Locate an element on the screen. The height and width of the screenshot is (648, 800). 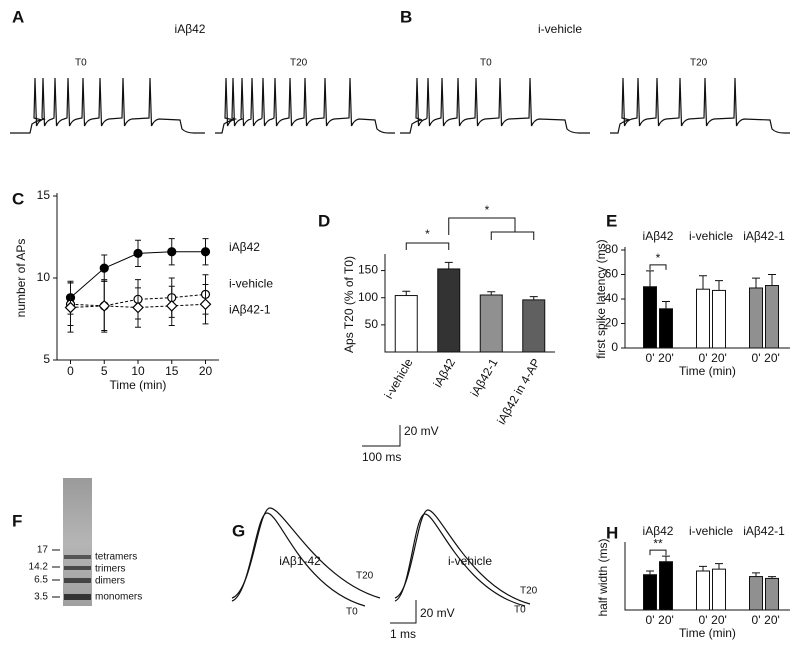
panel-letter: E is located at coordinates (611, 220).